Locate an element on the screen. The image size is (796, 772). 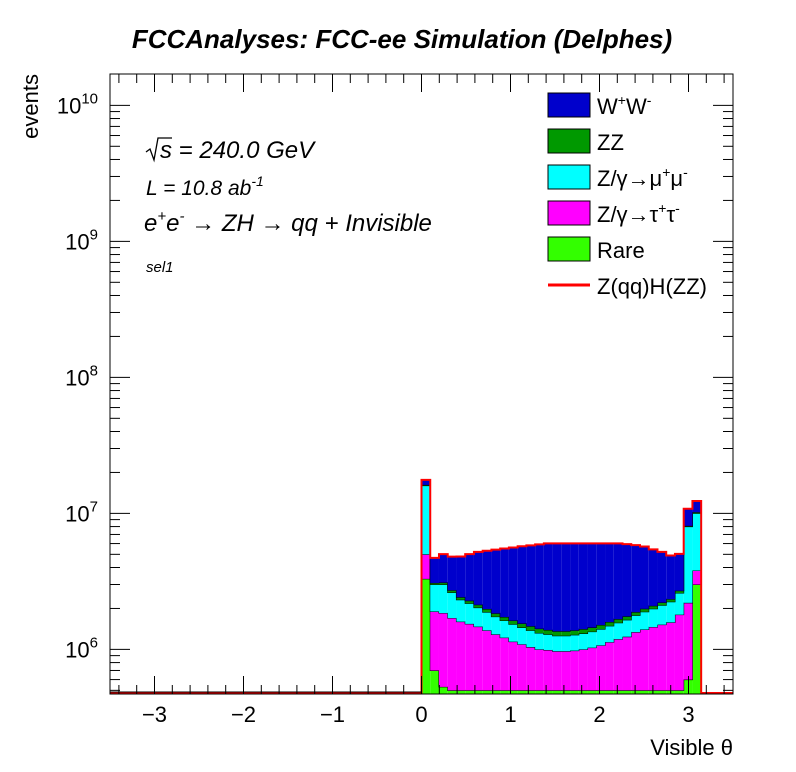
series-w-w- is located at coordinates (561, 586).